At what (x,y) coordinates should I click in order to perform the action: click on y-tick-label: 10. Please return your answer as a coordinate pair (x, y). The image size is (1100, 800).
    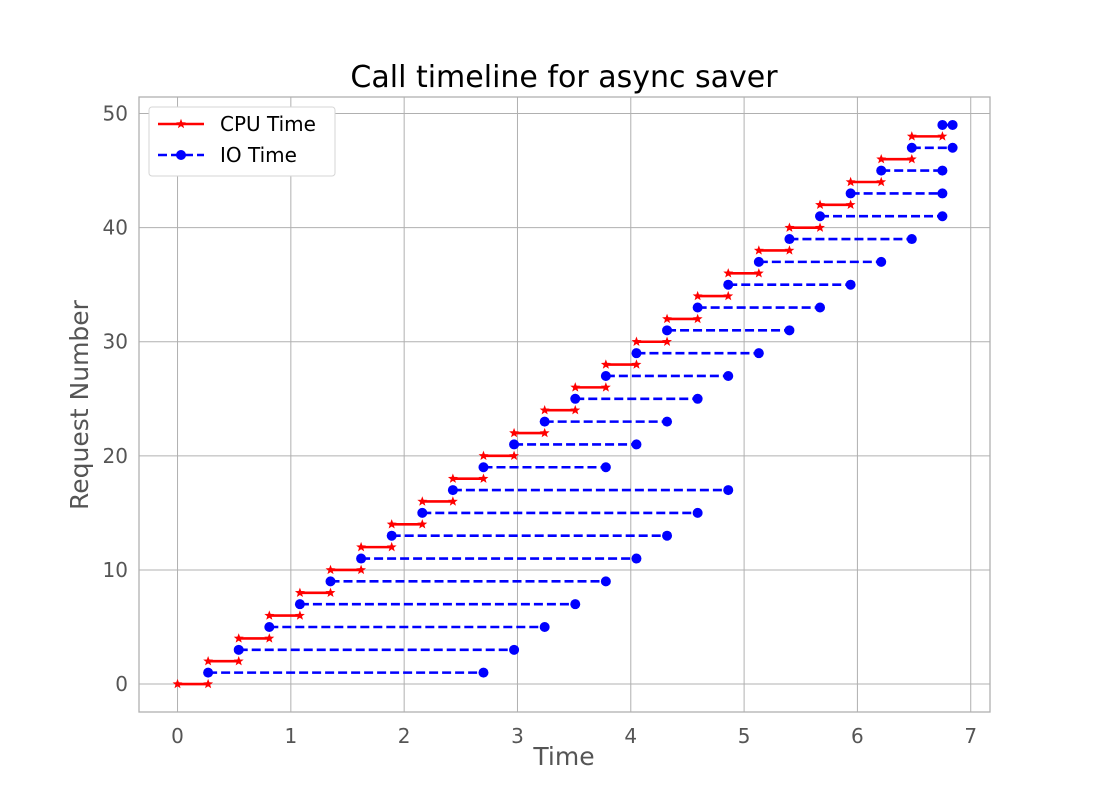
    Looking at the image, I should click on (115, 570).